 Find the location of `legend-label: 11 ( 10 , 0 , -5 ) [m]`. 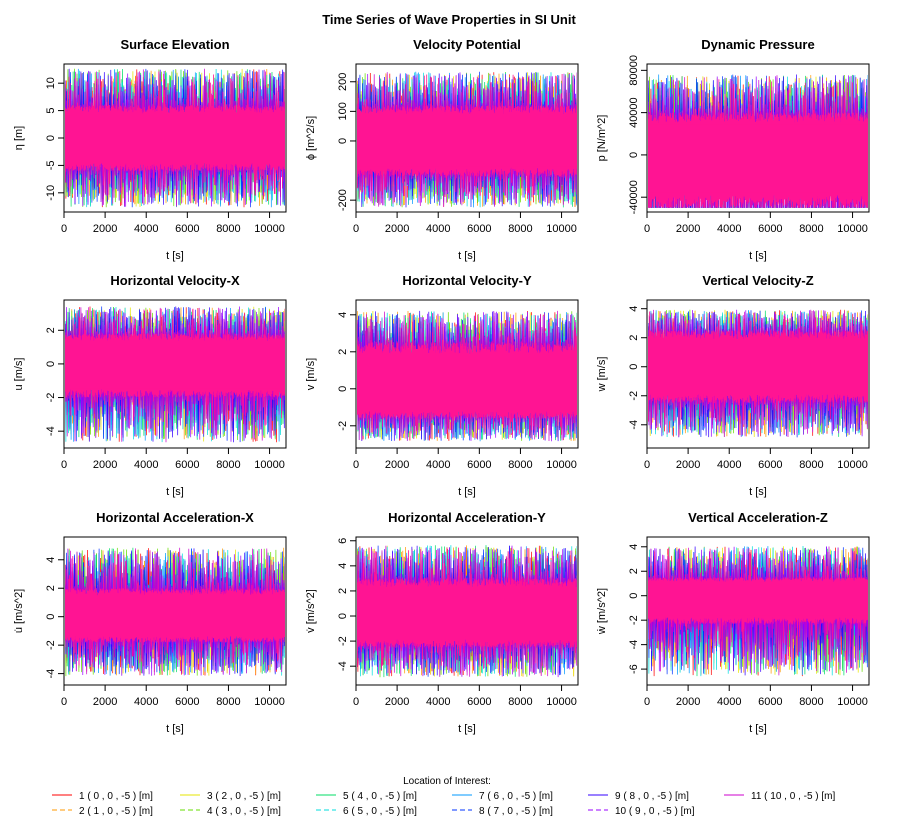

legend-label: 11 ( 10 , 0 , -5 ) [m] is located at coordinates (793, 796).